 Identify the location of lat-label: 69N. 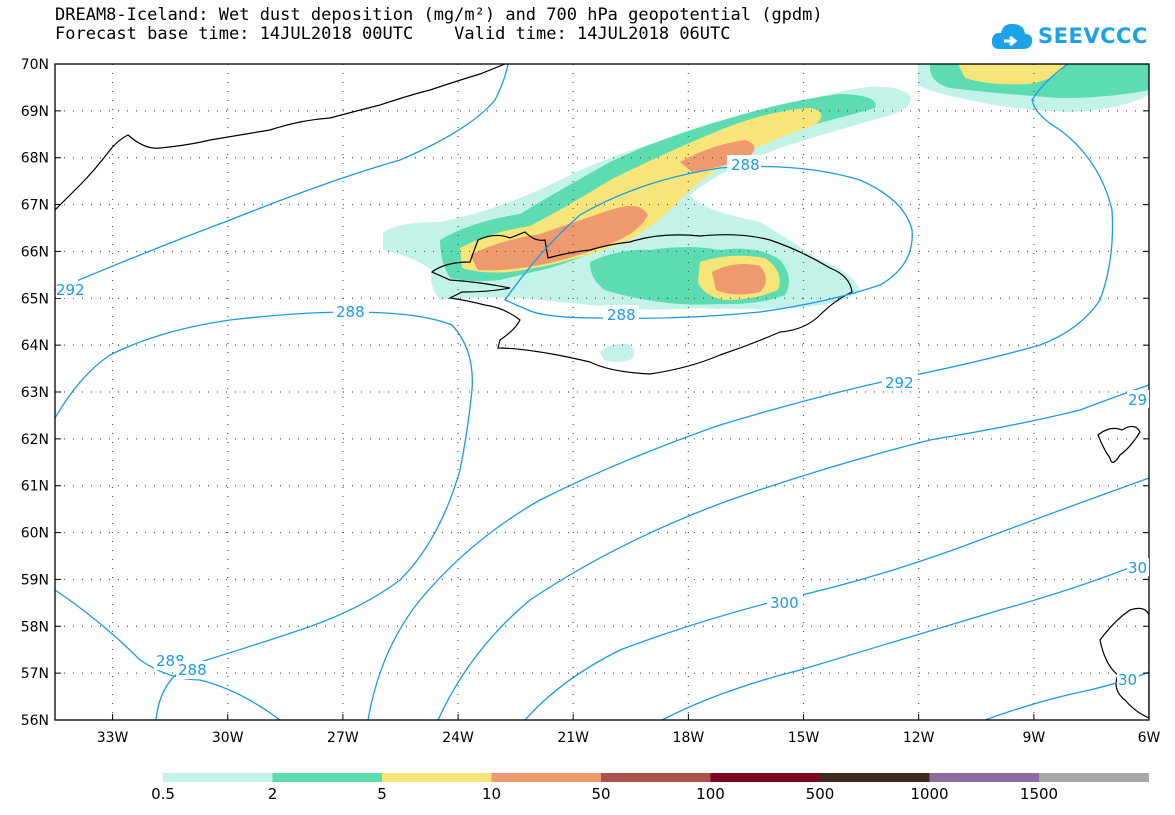
(35, 112).